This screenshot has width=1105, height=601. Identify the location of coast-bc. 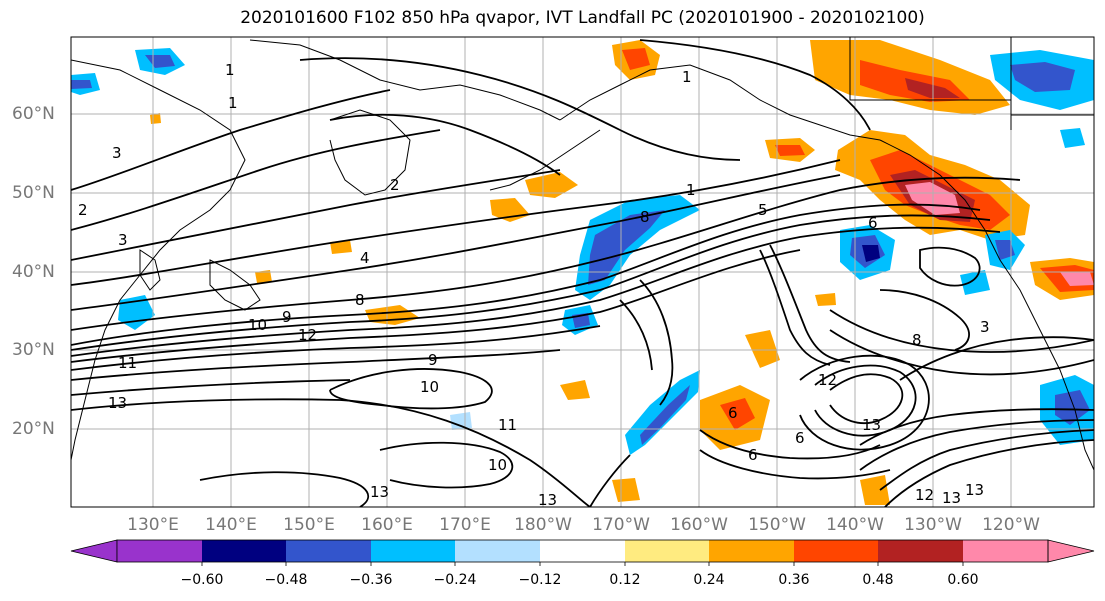
(986, 305).